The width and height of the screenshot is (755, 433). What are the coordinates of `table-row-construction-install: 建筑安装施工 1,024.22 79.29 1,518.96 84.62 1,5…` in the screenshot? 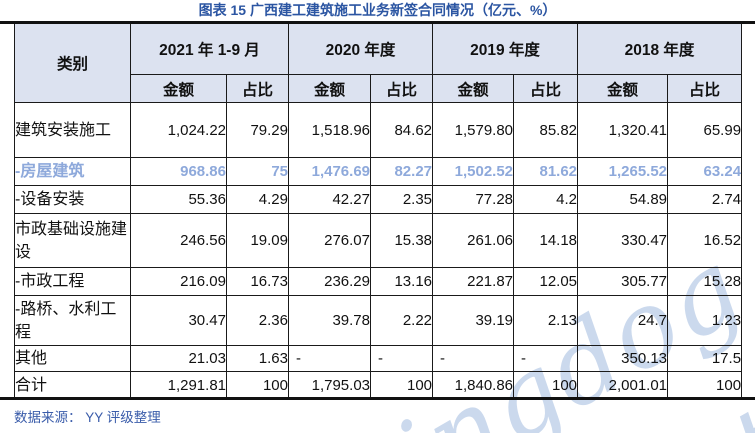 It's located at (378, 130).